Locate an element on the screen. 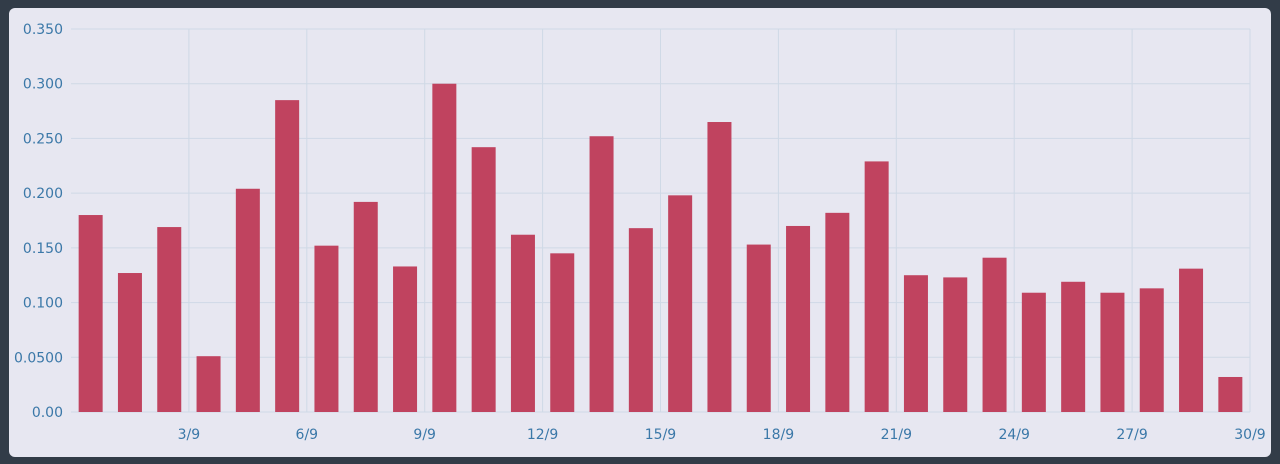 This screenshot has width=1280, height=464. x-tick-label: 30/9 is located at coordinates (1249, 435).